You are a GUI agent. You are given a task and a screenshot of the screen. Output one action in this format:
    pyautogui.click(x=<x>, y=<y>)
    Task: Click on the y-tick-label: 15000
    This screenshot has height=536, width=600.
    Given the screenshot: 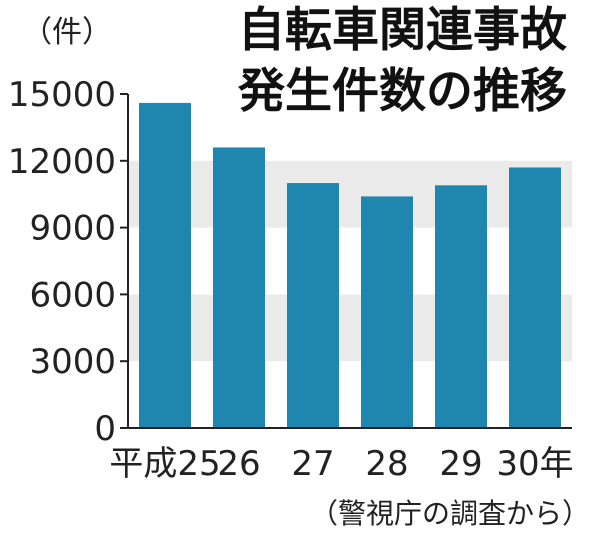 What is the action you would take?
    pyautogui.click(x=62, y=95)
    